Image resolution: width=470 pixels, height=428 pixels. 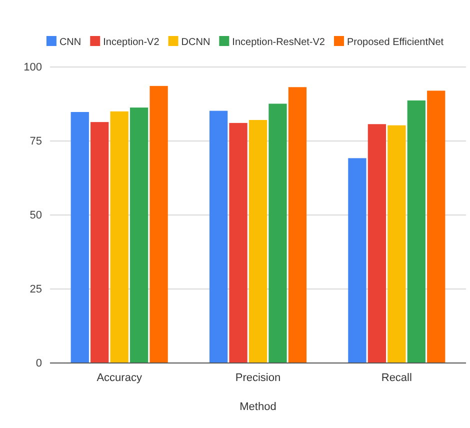 What do you see at coordinates (131, 42) in the screenshot?
I see `legend-label: Inception-V2` at bounding box center [131, 42].